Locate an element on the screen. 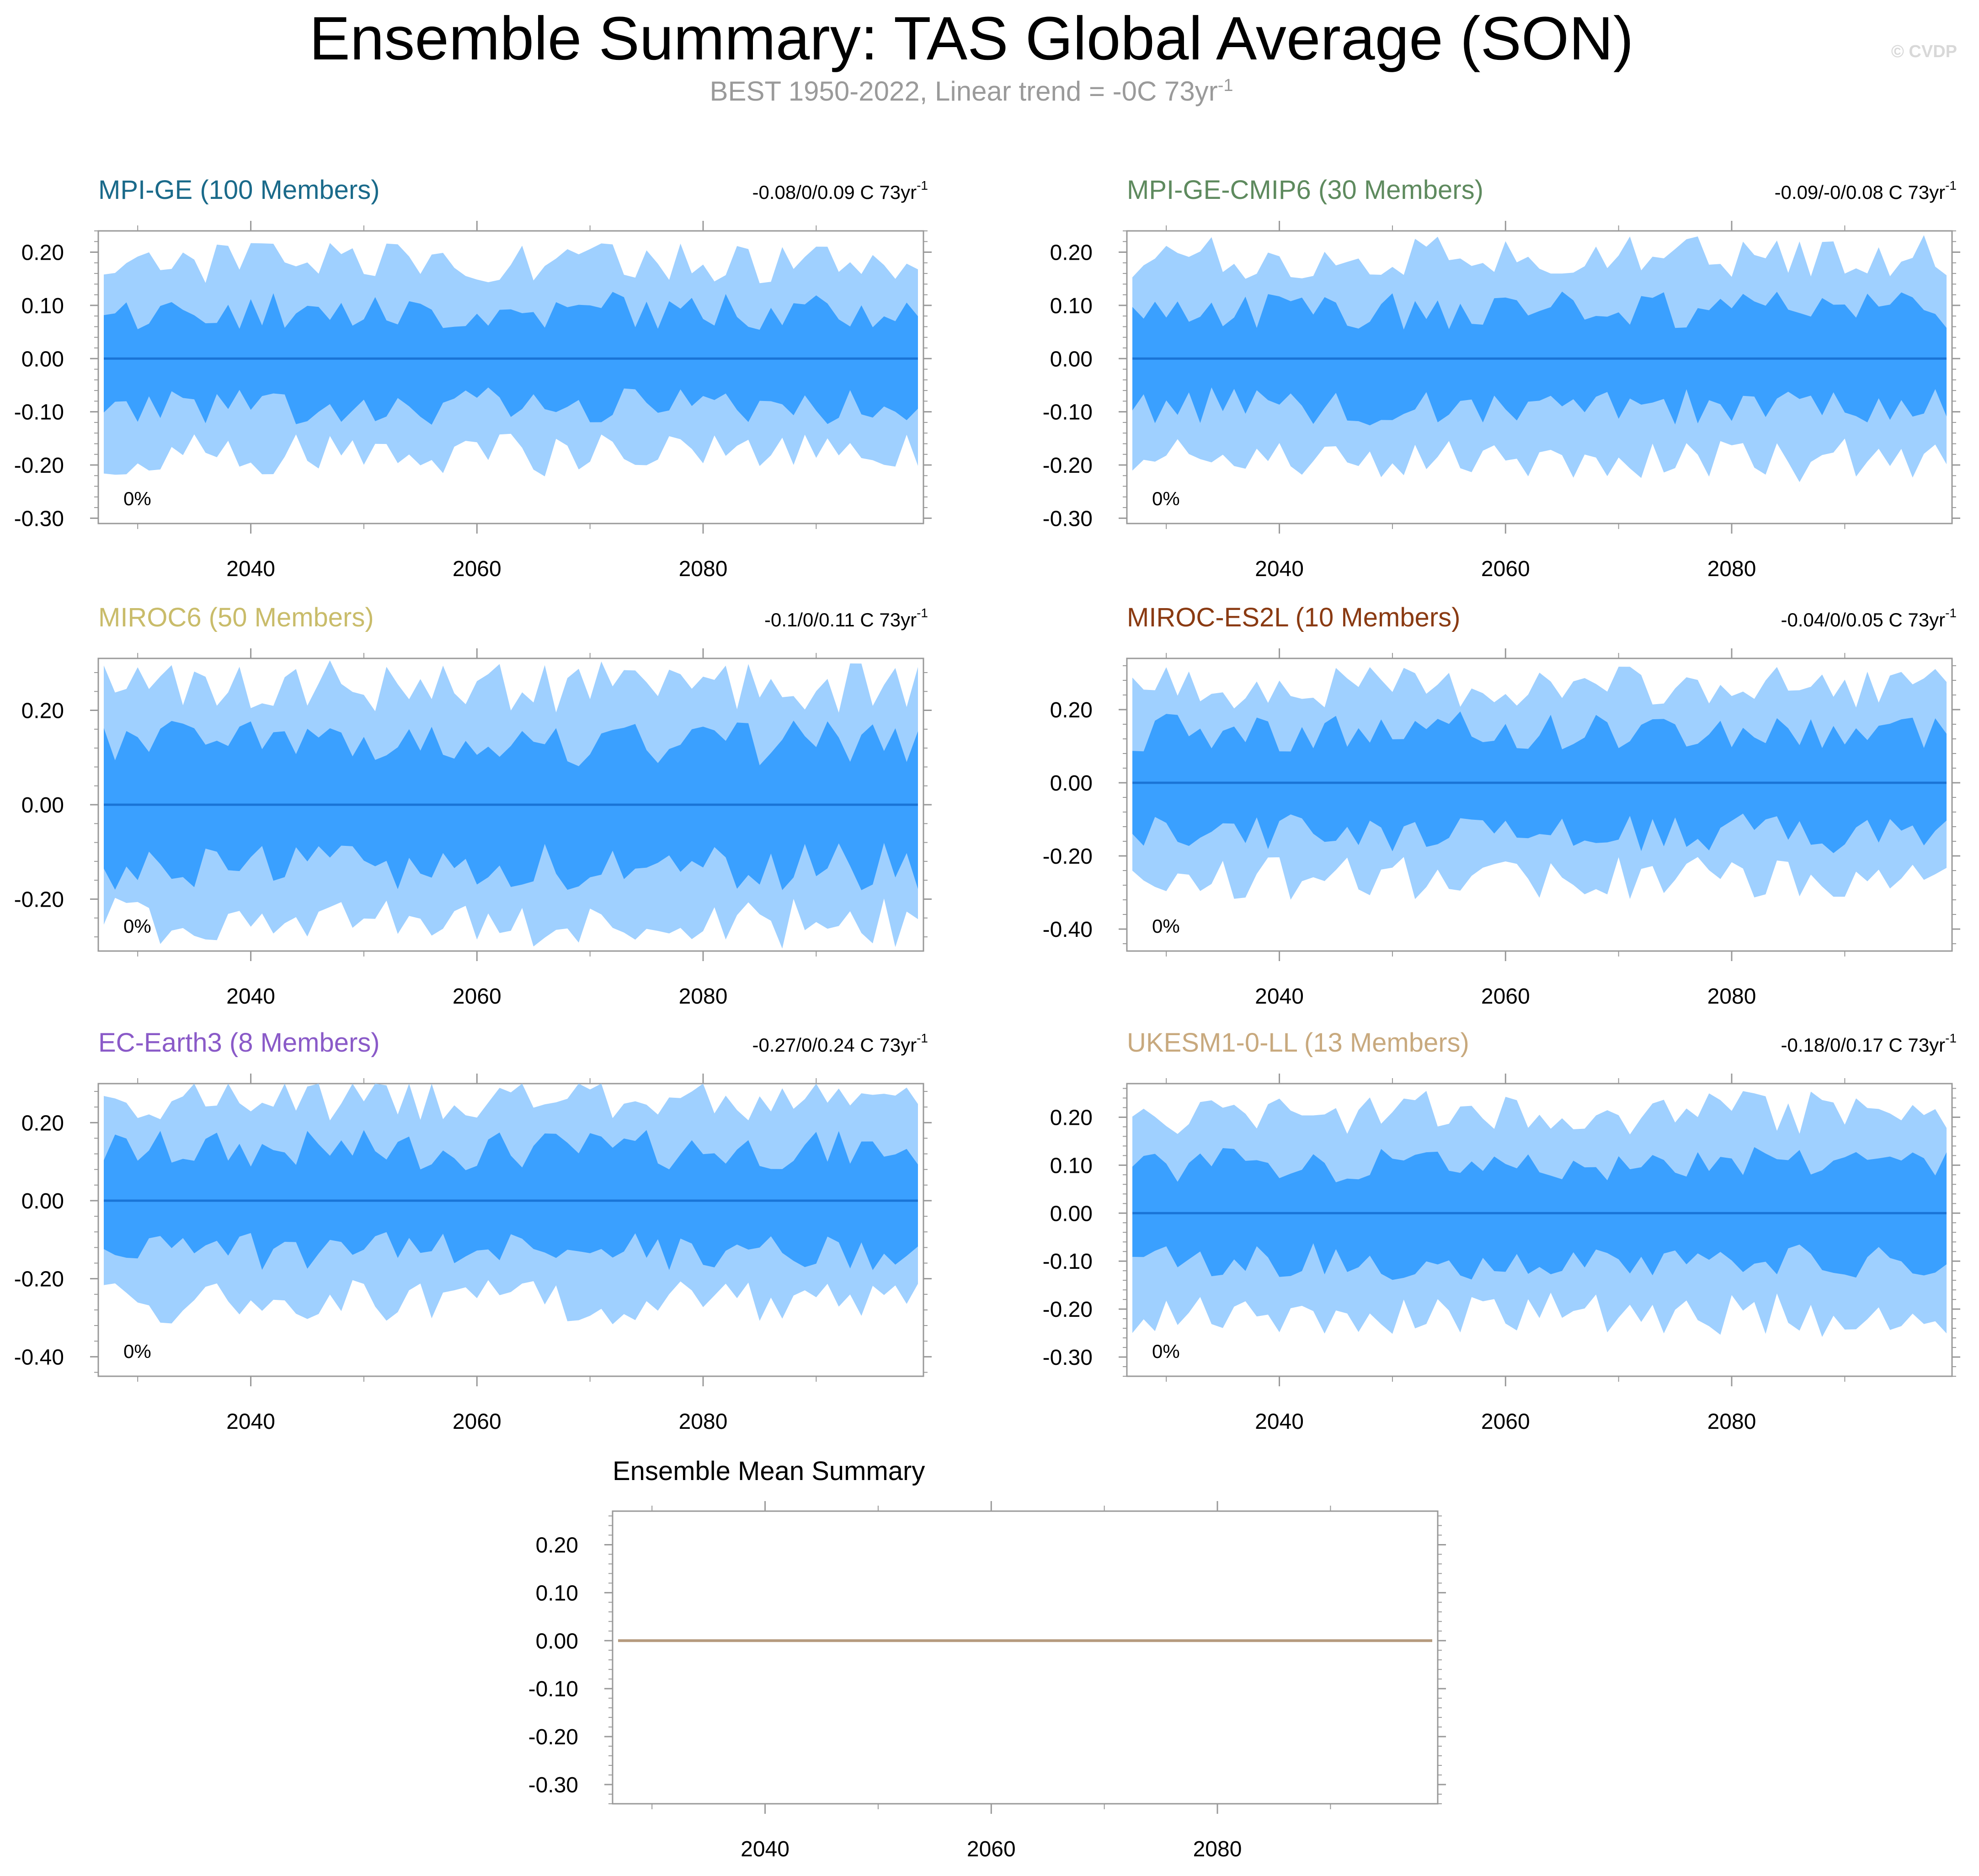 Image resolution: width=1979 pixels, height=1876 pixels. cvdp-watermark: © CVDP is located at coordinates (1924, 51).